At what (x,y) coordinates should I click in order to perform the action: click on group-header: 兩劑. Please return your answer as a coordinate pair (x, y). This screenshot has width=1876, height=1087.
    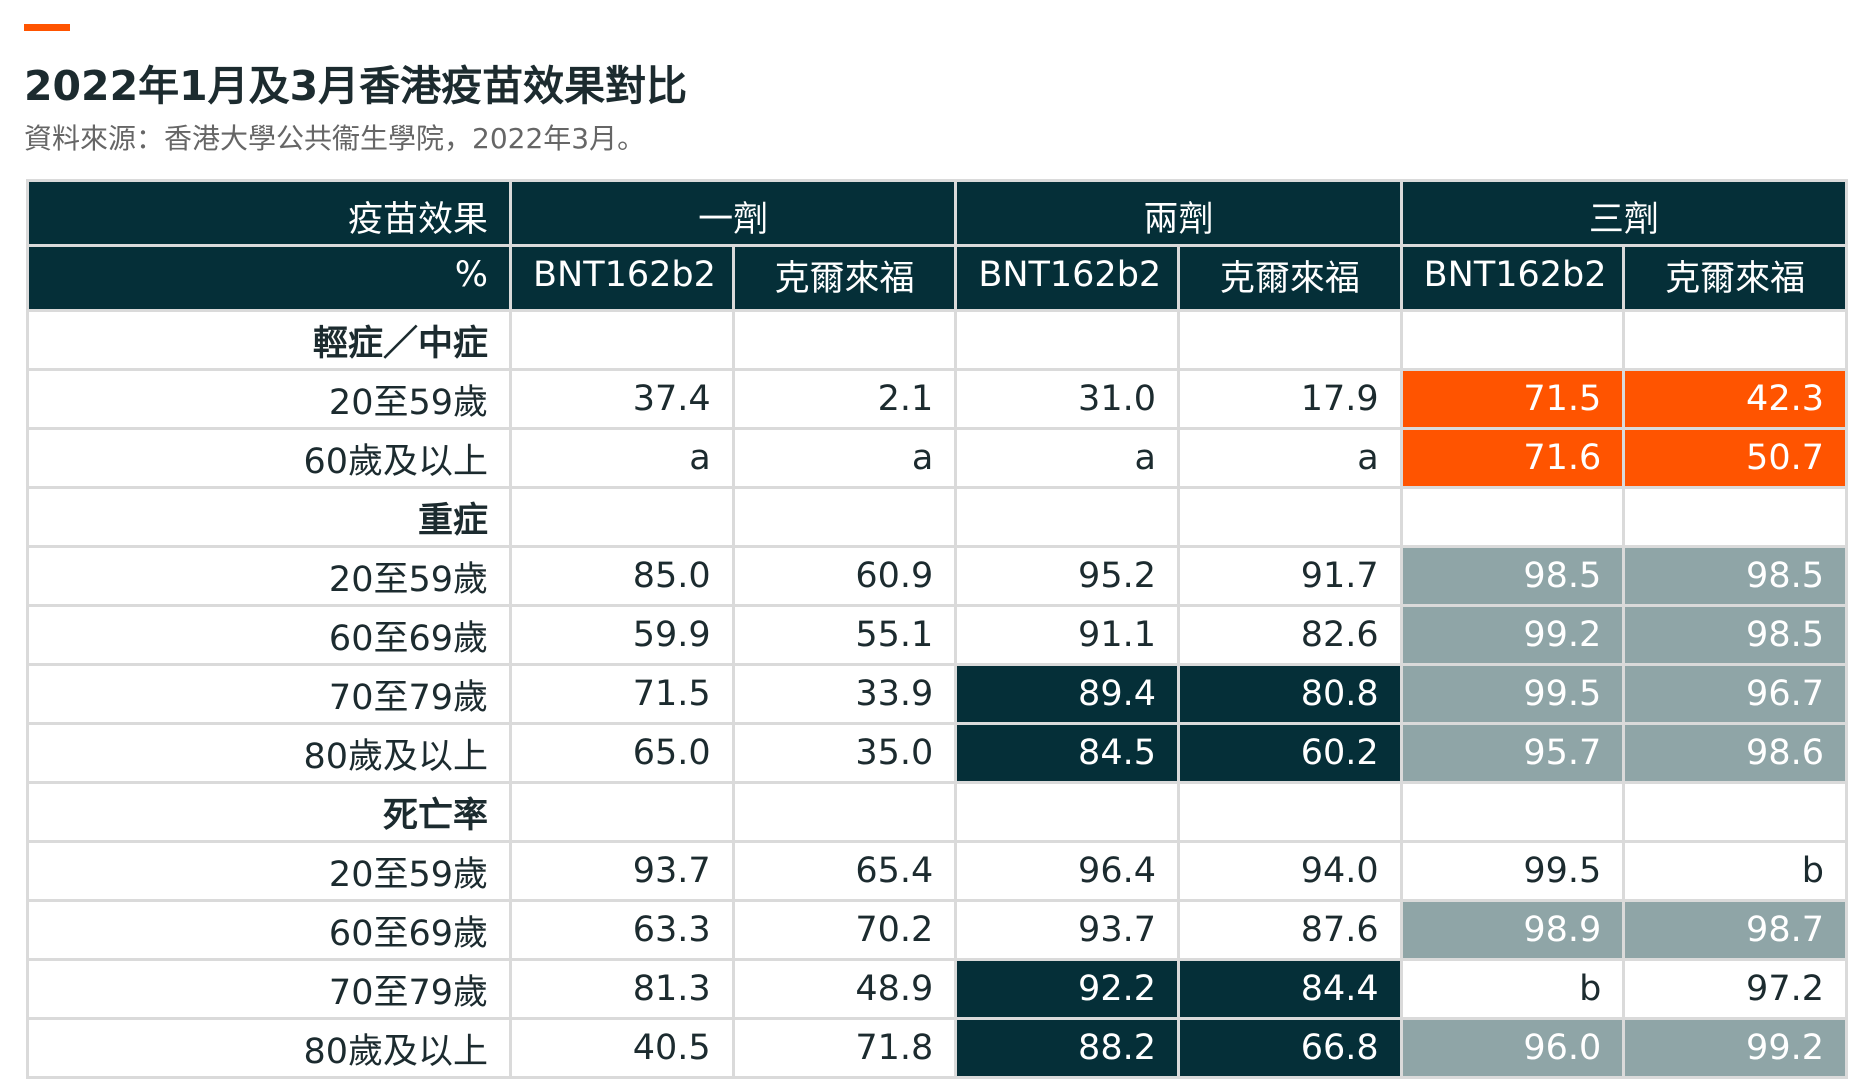
    Looking at the image, I should click on (1178, 213).